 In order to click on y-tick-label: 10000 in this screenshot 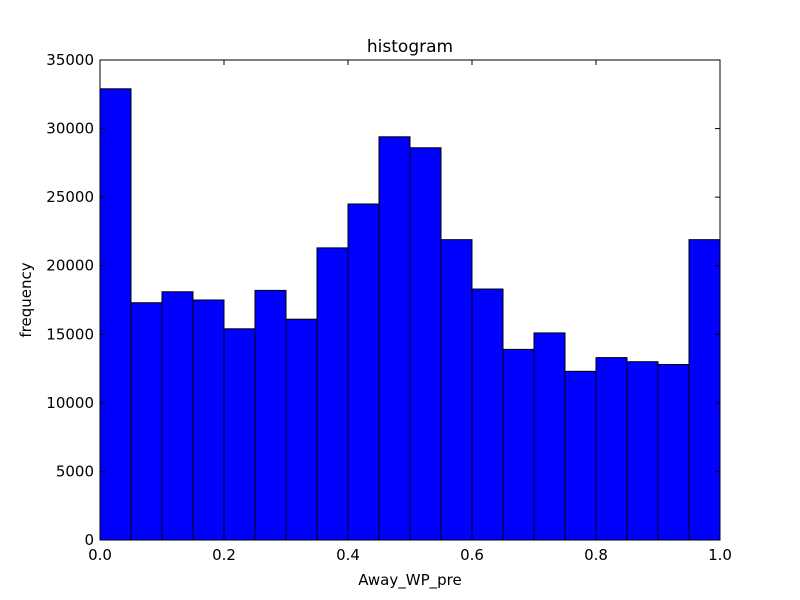, I will do `click(70, 403)`.